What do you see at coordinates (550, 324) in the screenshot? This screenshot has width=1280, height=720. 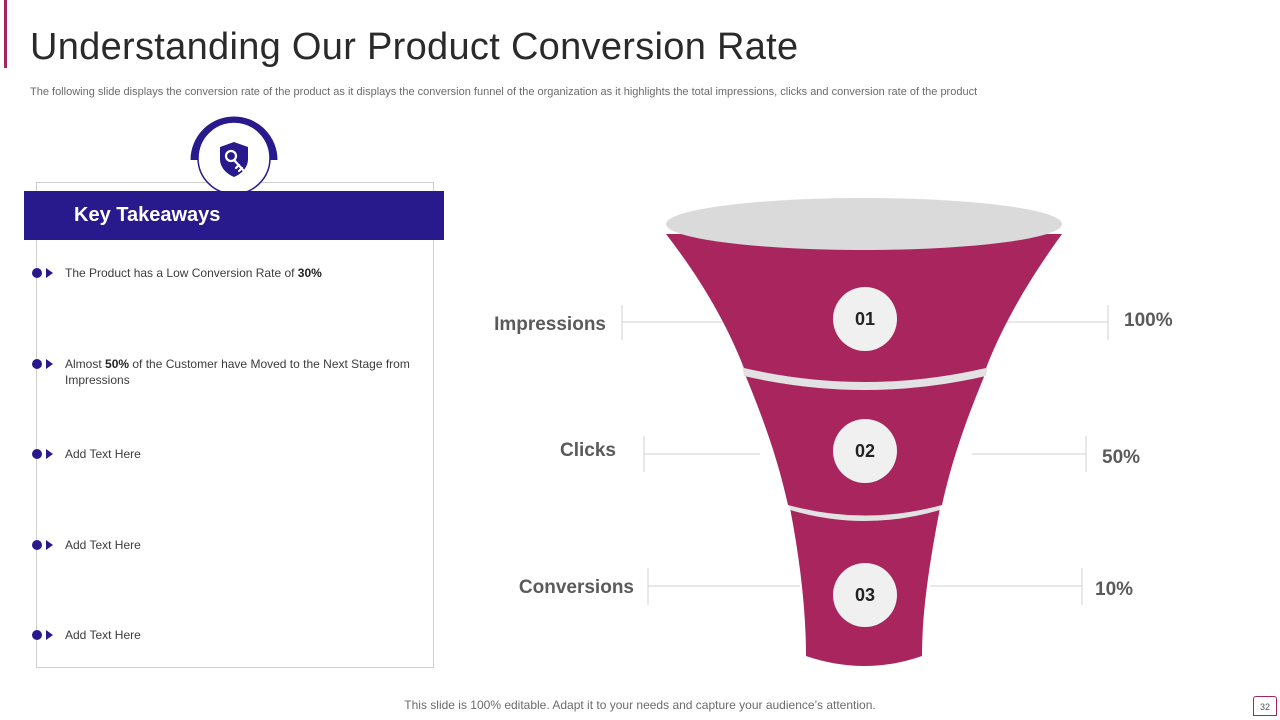 I see `stage-label-impressions: Impressions` at bounding box center [550, 324].